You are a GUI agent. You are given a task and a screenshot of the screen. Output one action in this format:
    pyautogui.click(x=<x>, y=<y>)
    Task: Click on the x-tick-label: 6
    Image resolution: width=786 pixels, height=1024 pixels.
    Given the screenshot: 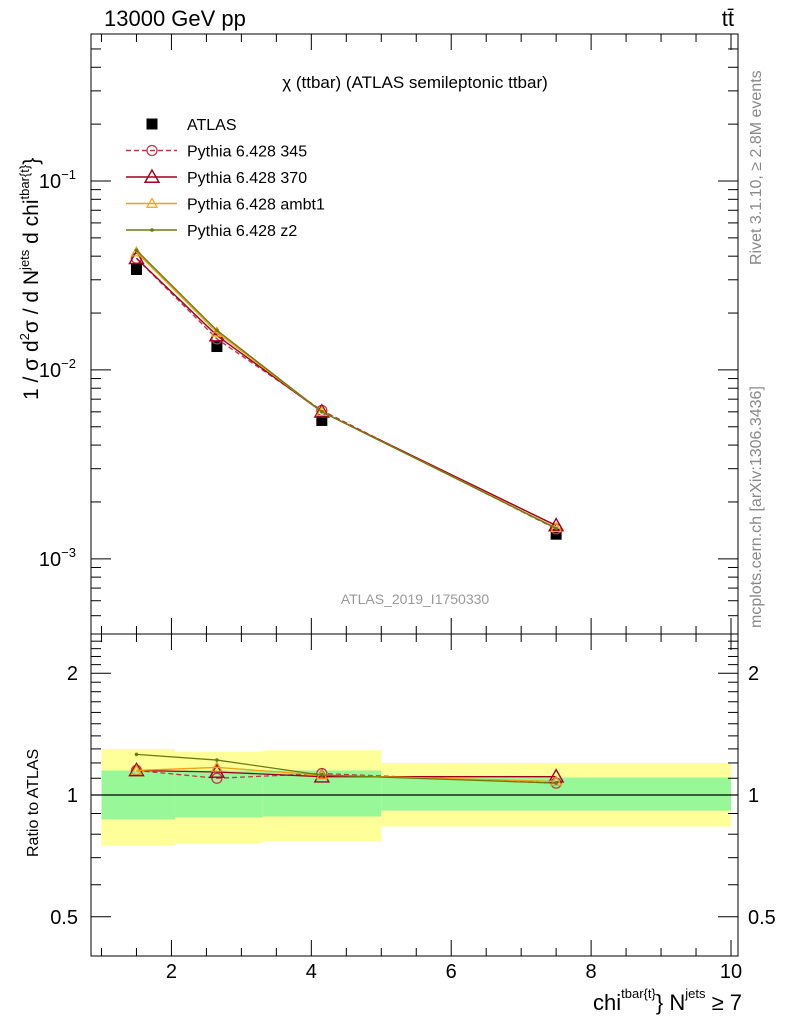 What is the action you would take?
    pyautogui.click(x=451, y=972)
    